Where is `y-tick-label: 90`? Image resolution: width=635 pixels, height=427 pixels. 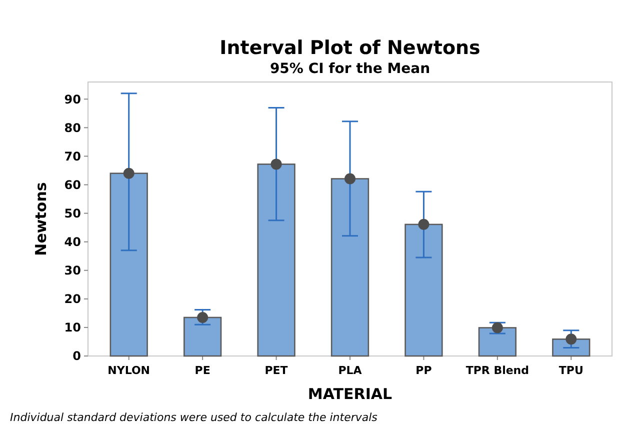 y-tick-label: 90 is located at coordinates (72, 99).